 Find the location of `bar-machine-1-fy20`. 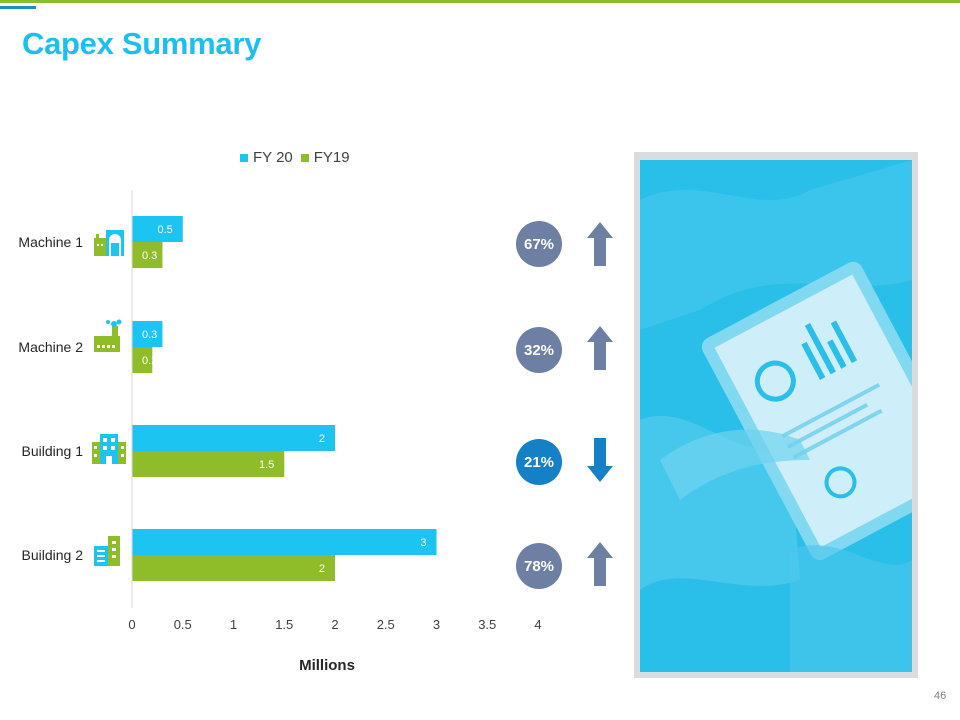

bar-machine-1-fy20 is located at coordinates (157, 229).